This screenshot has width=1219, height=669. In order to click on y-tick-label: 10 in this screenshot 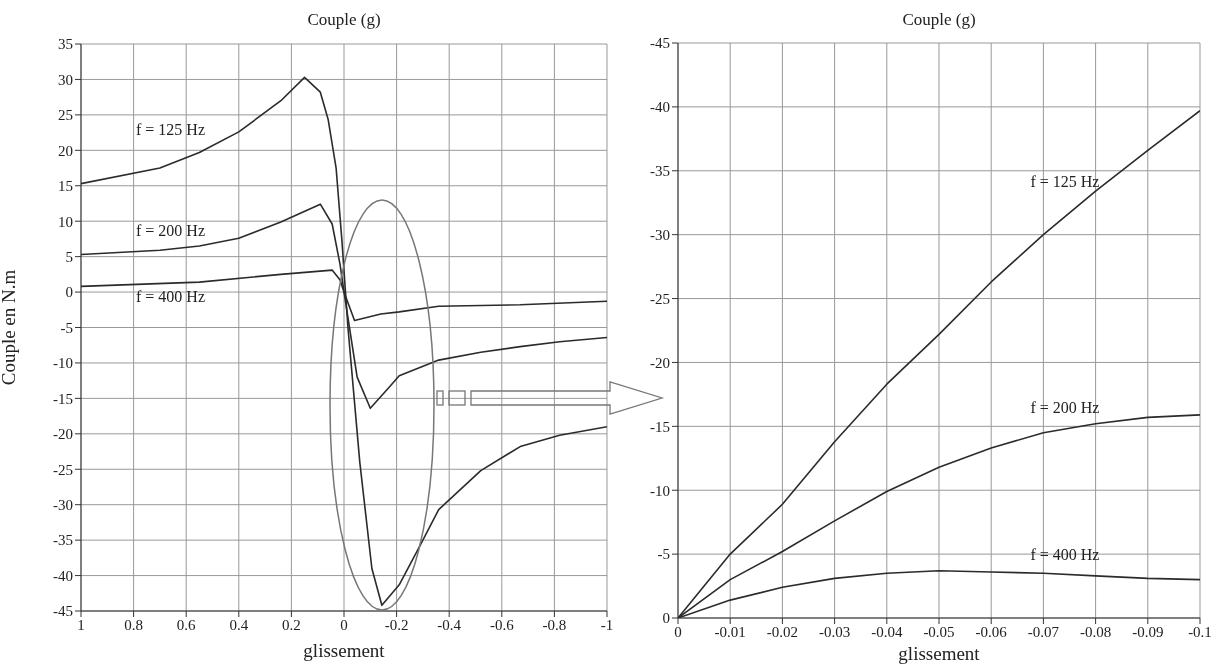, I will do `click(65, 221)`.